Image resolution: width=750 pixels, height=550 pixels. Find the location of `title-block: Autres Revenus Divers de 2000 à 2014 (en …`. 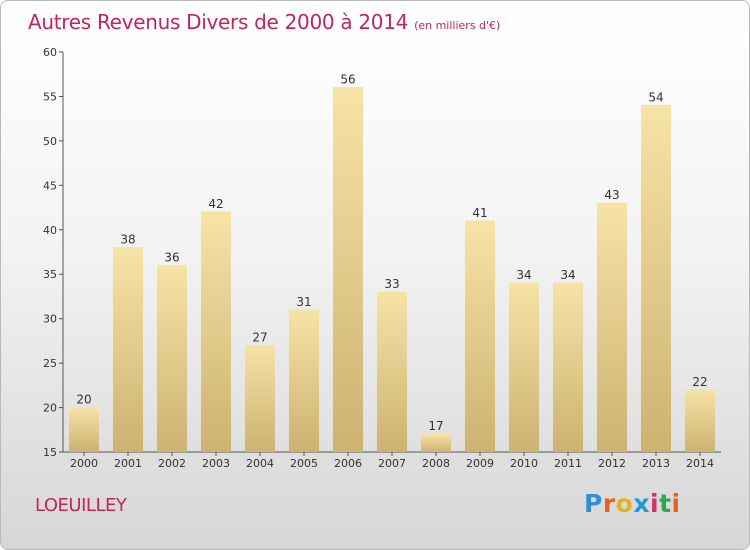

title-block: Autres Revenus Divers de 2000 à 2014 (en … is located at coordinates (264, 22).